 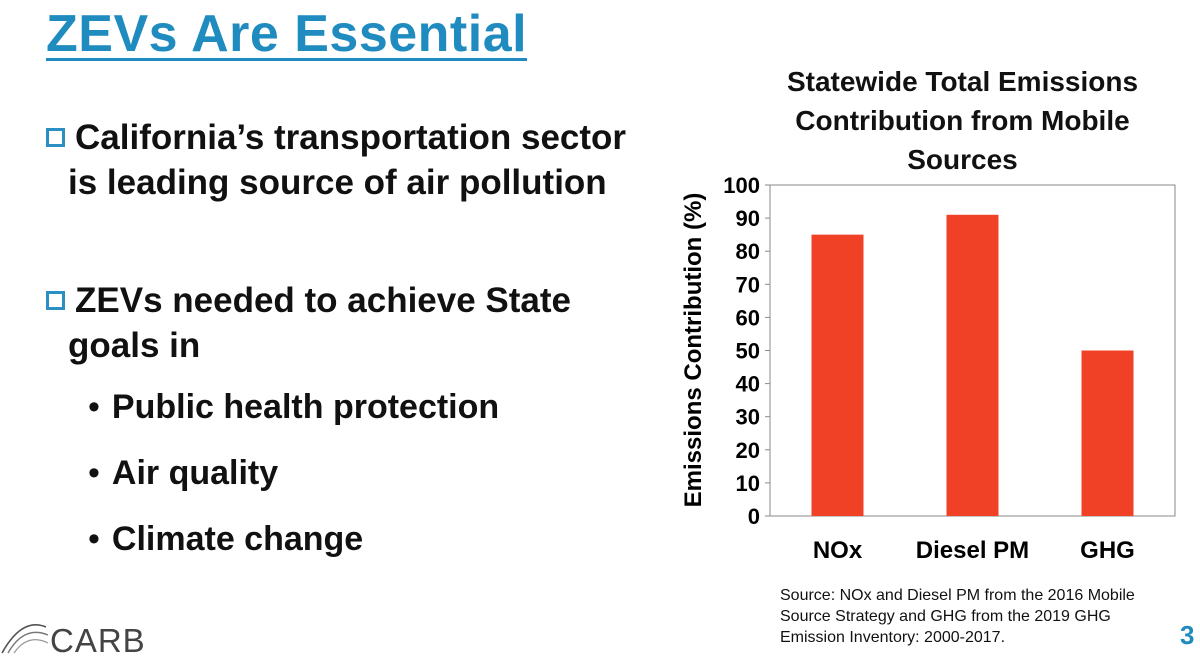 I want to click on chart-title-line-3: Sources, so click(x=962, y=159).